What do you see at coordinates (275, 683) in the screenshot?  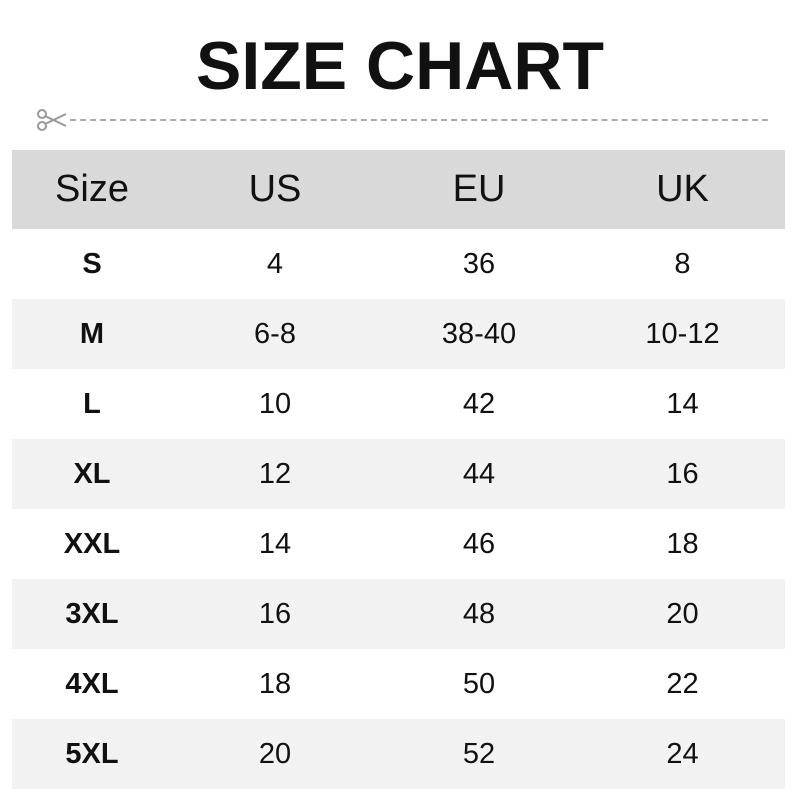 I see `cell-us: 18` at bounding box center [275, 683].